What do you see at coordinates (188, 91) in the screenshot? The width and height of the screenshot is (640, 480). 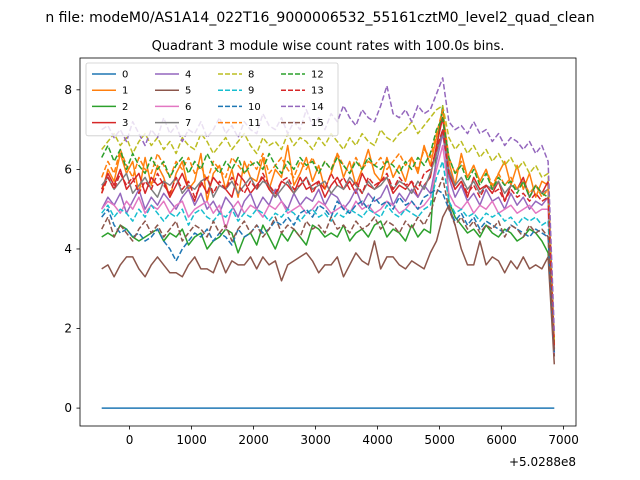 I see `legend-label-5: 5` at bounding box center [188, 91].